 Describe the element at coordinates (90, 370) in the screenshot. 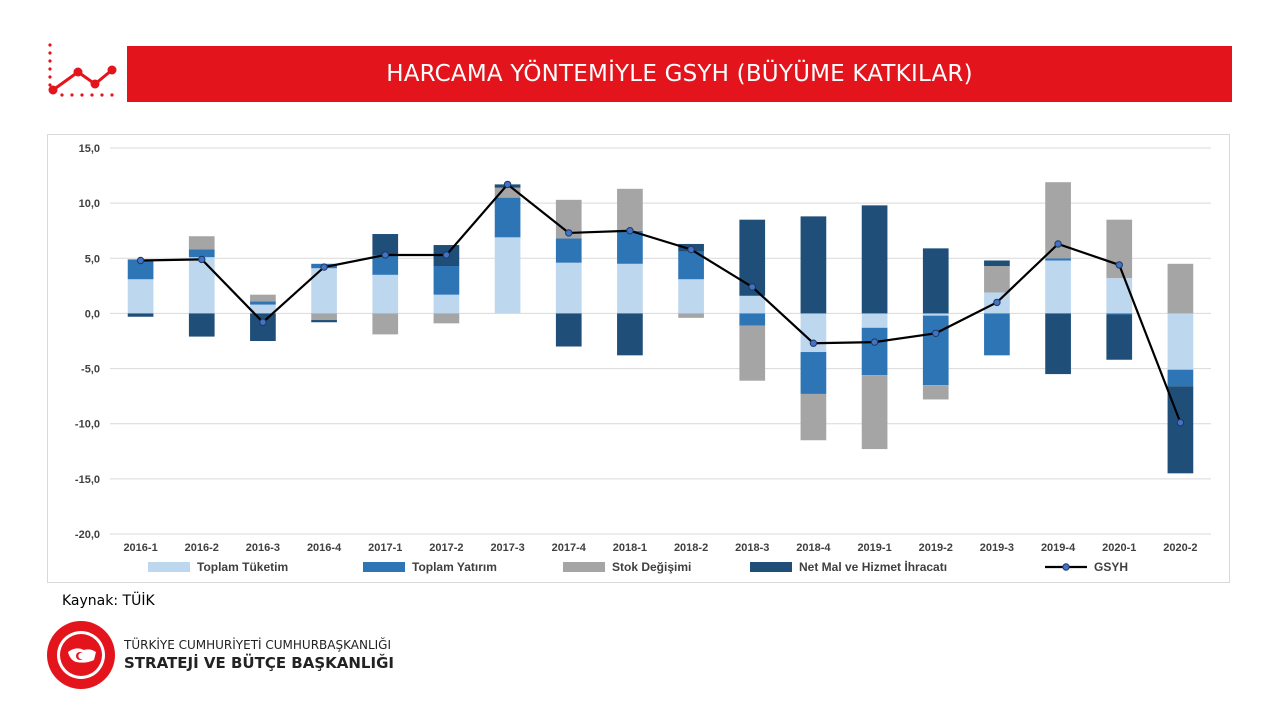

I see `y-tick-label: -5,0` at that location.